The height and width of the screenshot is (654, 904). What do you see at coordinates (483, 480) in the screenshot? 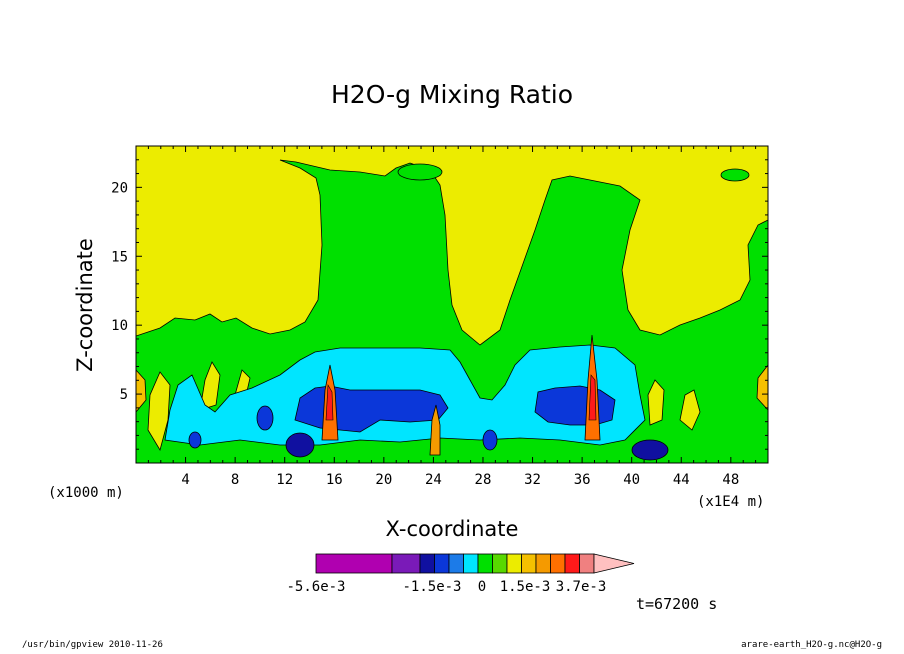
I see `x-tick-label: 28` at bounding box center [483, 480].